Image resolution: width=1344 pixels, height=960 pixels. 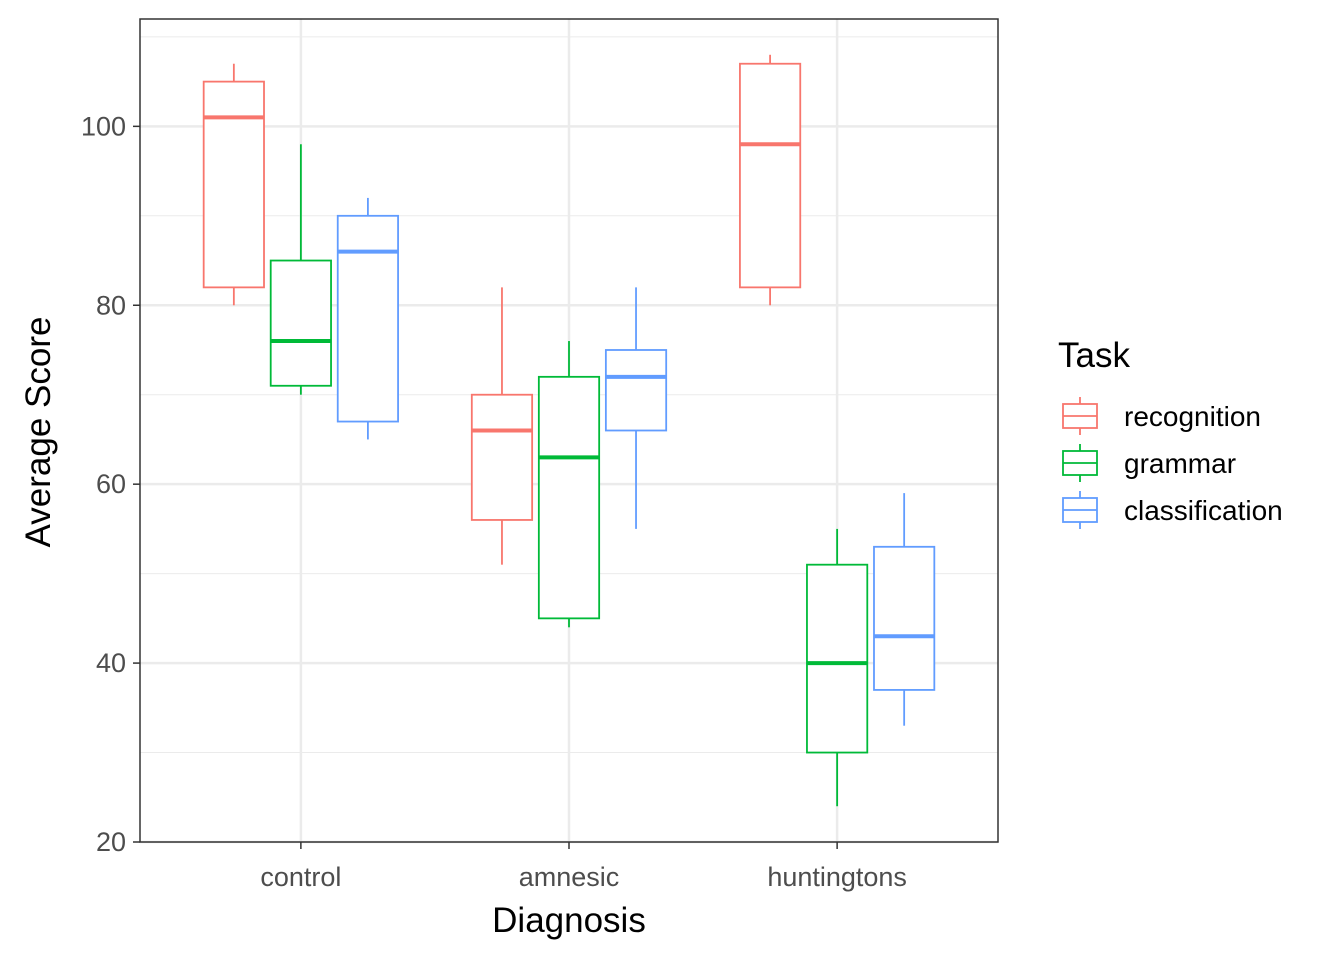 What do you see at coordinates (1180, 463) in the screenshot?
I see `legend-label: grammar` at bounding box center [1180, 463].